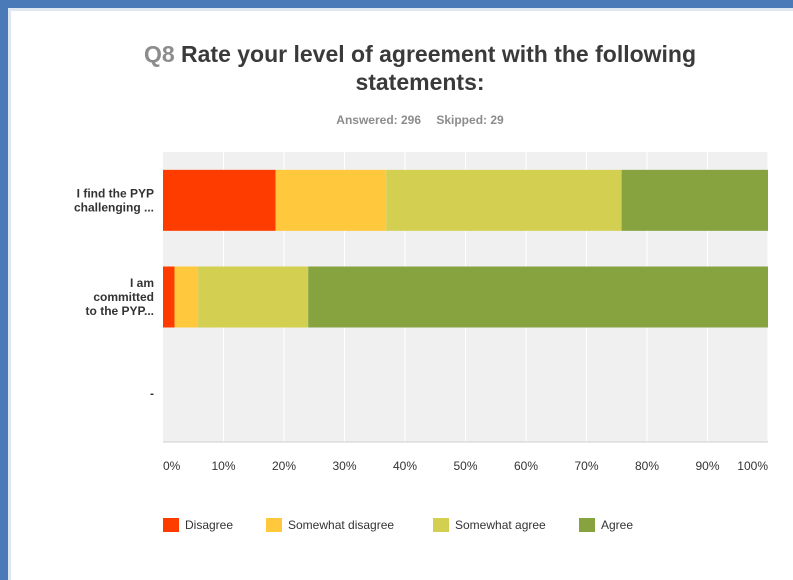 This screenshot has width=793, height=580. What do you see at coordinates (707, 466) in the screenshot?
I see `x-tick-label: 90%` at bounding box center [707, 466].